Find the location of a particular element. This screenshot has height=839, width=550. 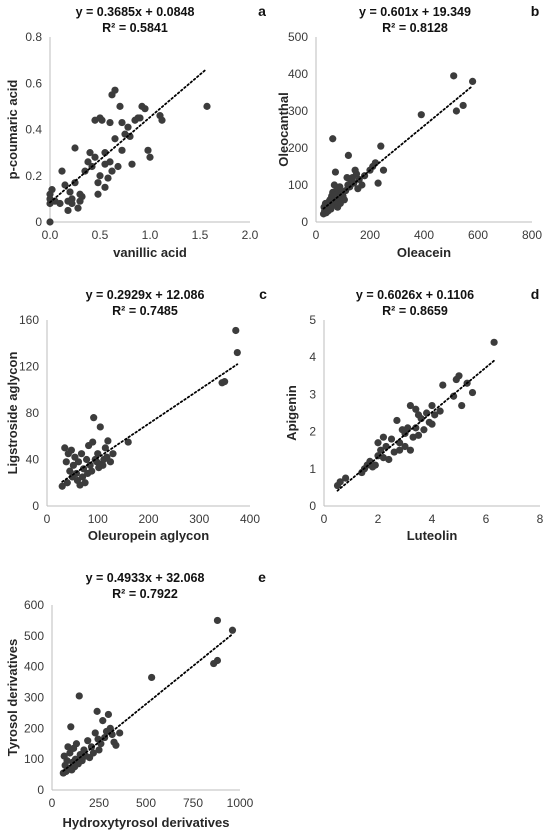

x-tick-label: 0.5 is located at coordinates (100, 235).